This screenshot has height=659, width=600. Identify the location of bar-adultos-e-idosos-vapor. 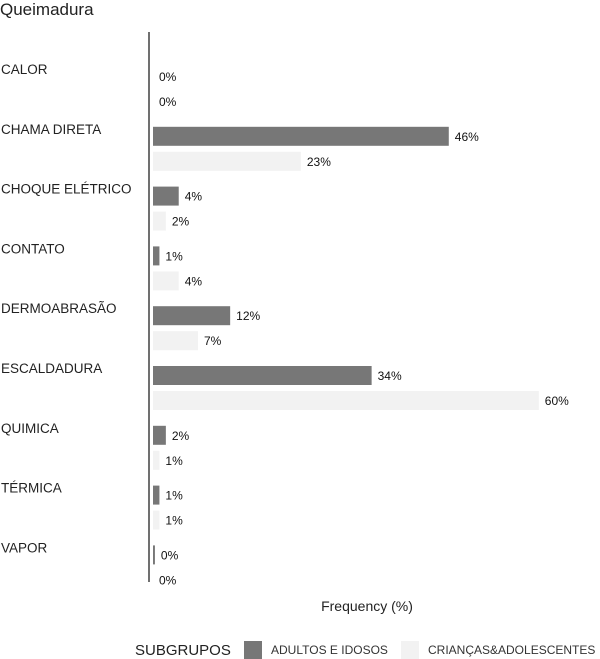
(154, 555).